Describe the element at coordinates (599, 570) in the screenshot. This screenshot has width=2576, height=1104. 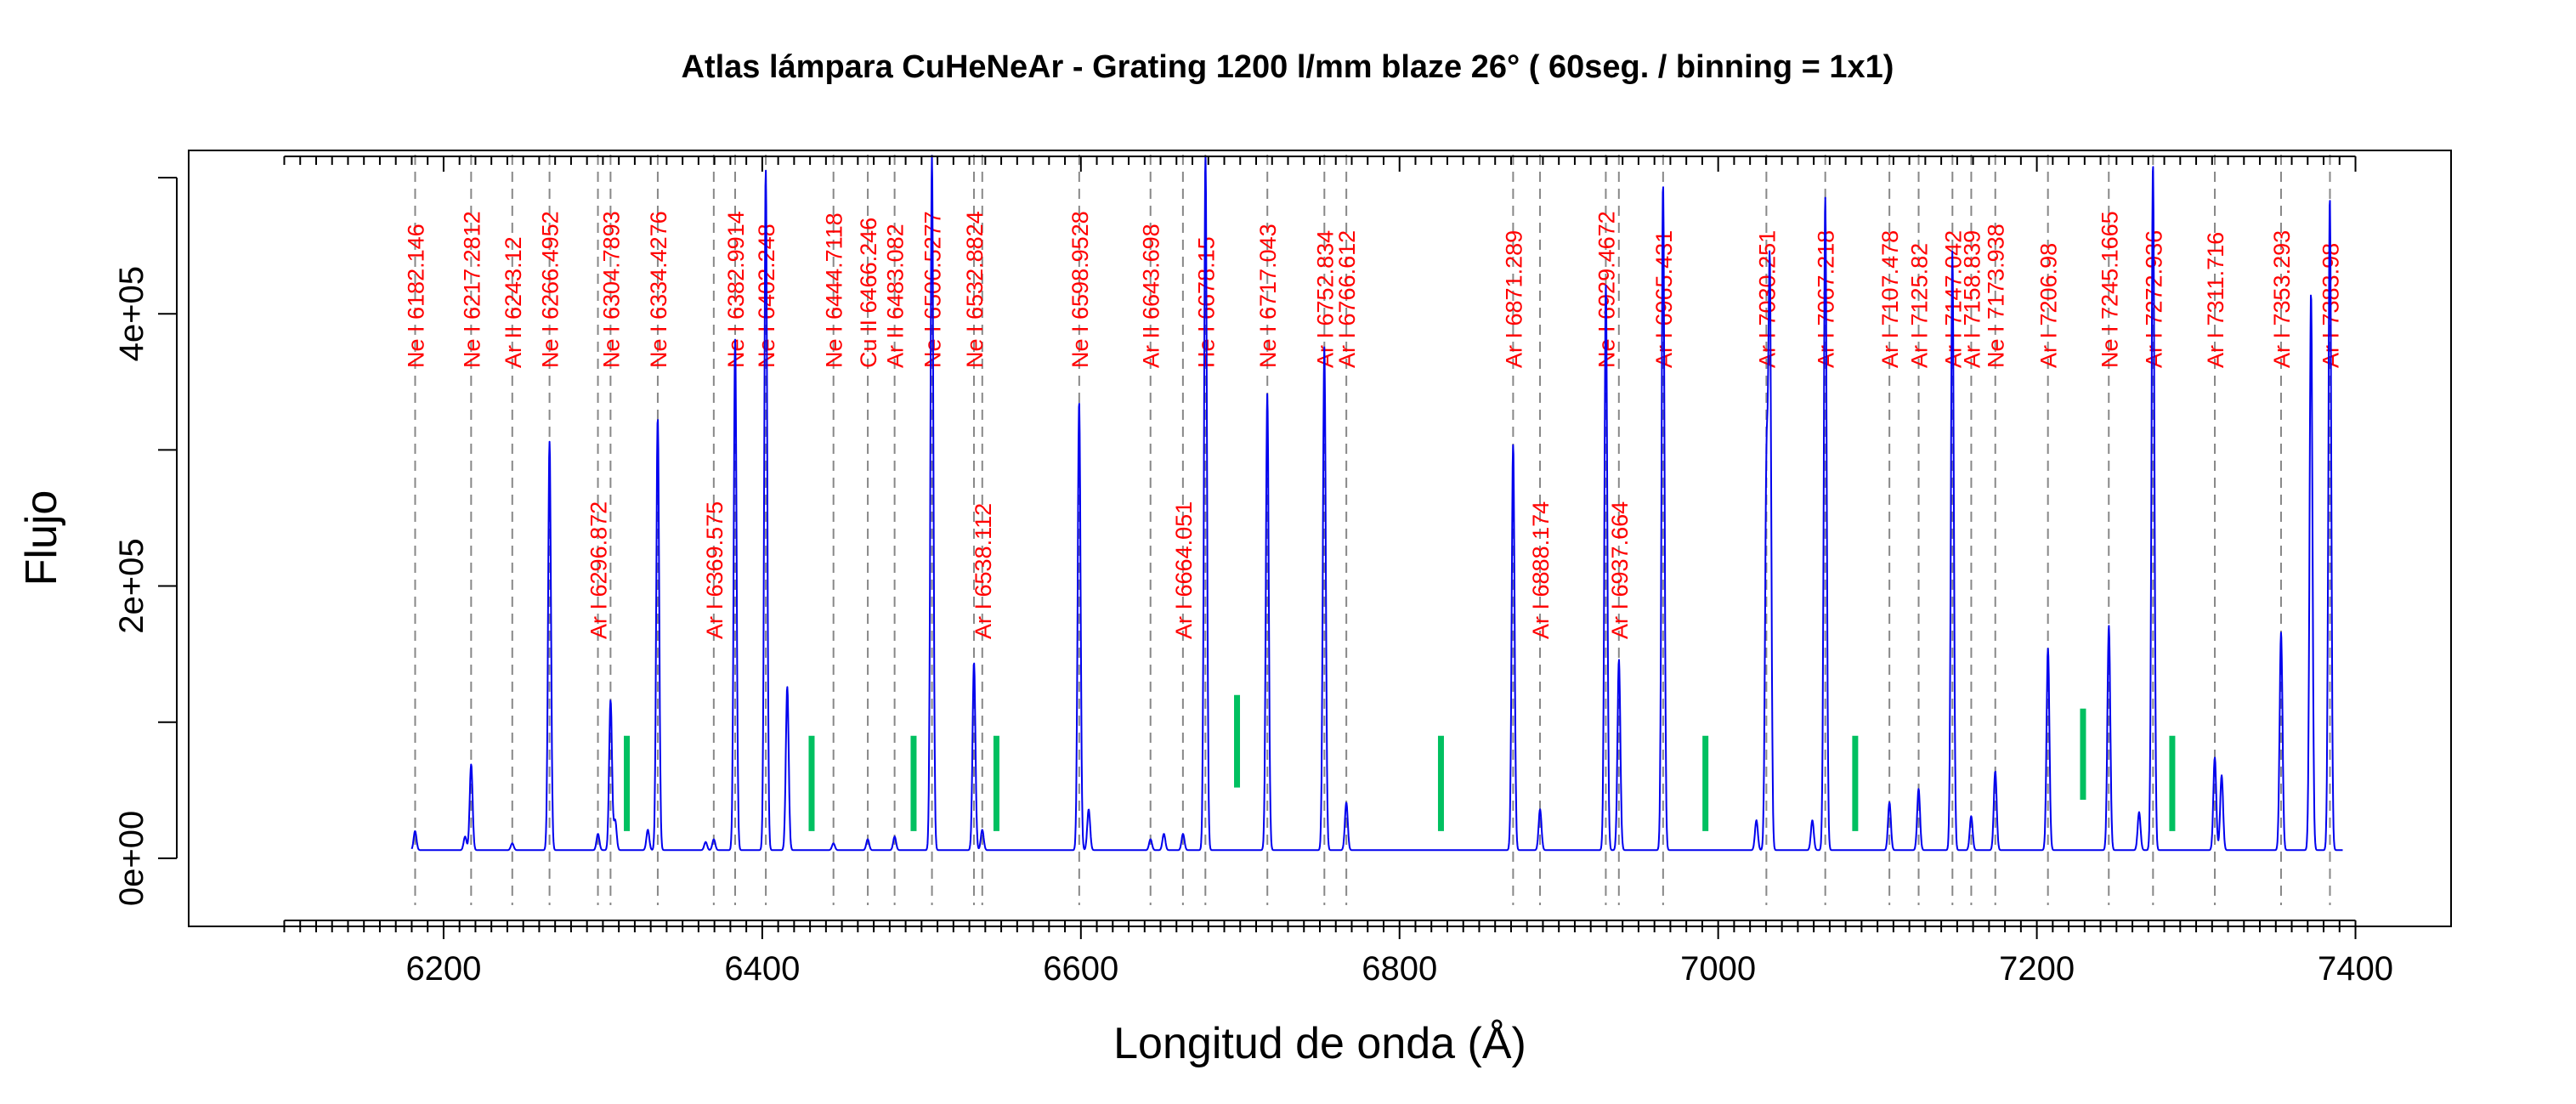
I see `line-id-label: Ar I 6296.872` at that location.